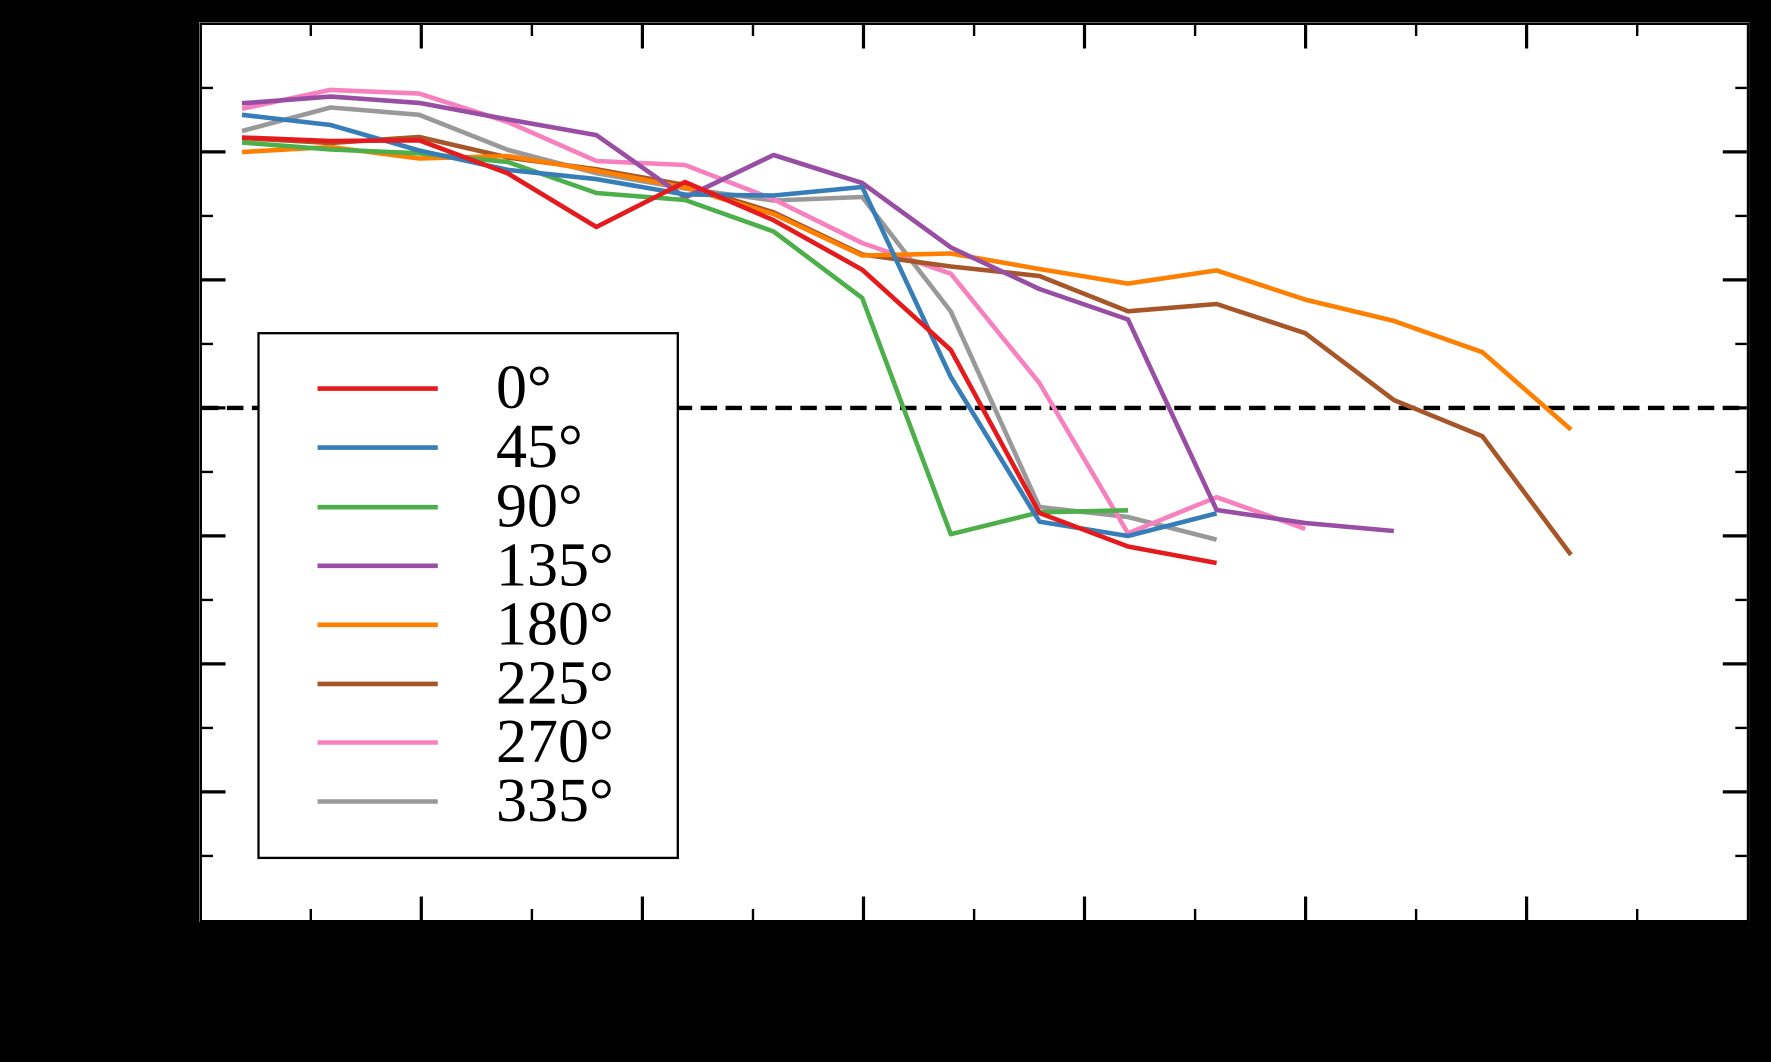 Image resolution: width=1771 pixels, height=1062 pixels. Describe the element at coordinates (524, 388) in the screenshot. I see `svg-text: 0°` at that location.